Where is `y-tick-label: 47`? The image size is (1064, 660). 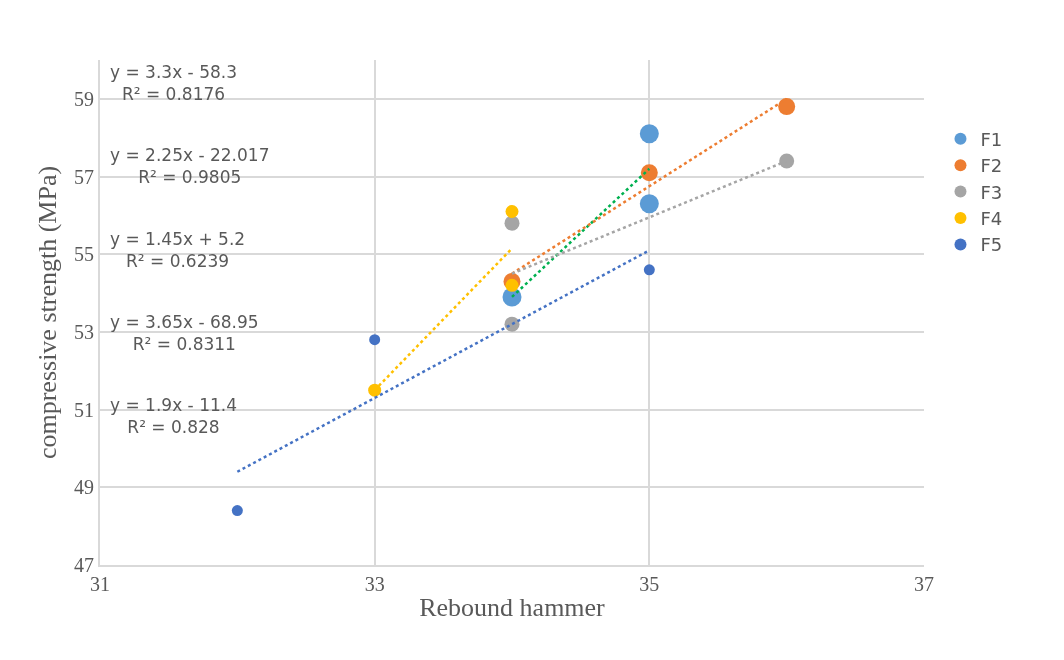 y-tick-label: 47 is located at coordinates (84, 565).